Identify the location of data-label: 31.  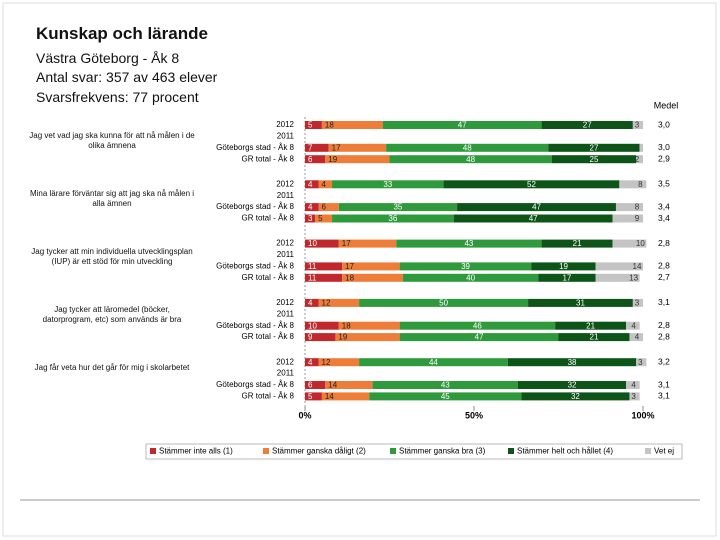
(580, 303).